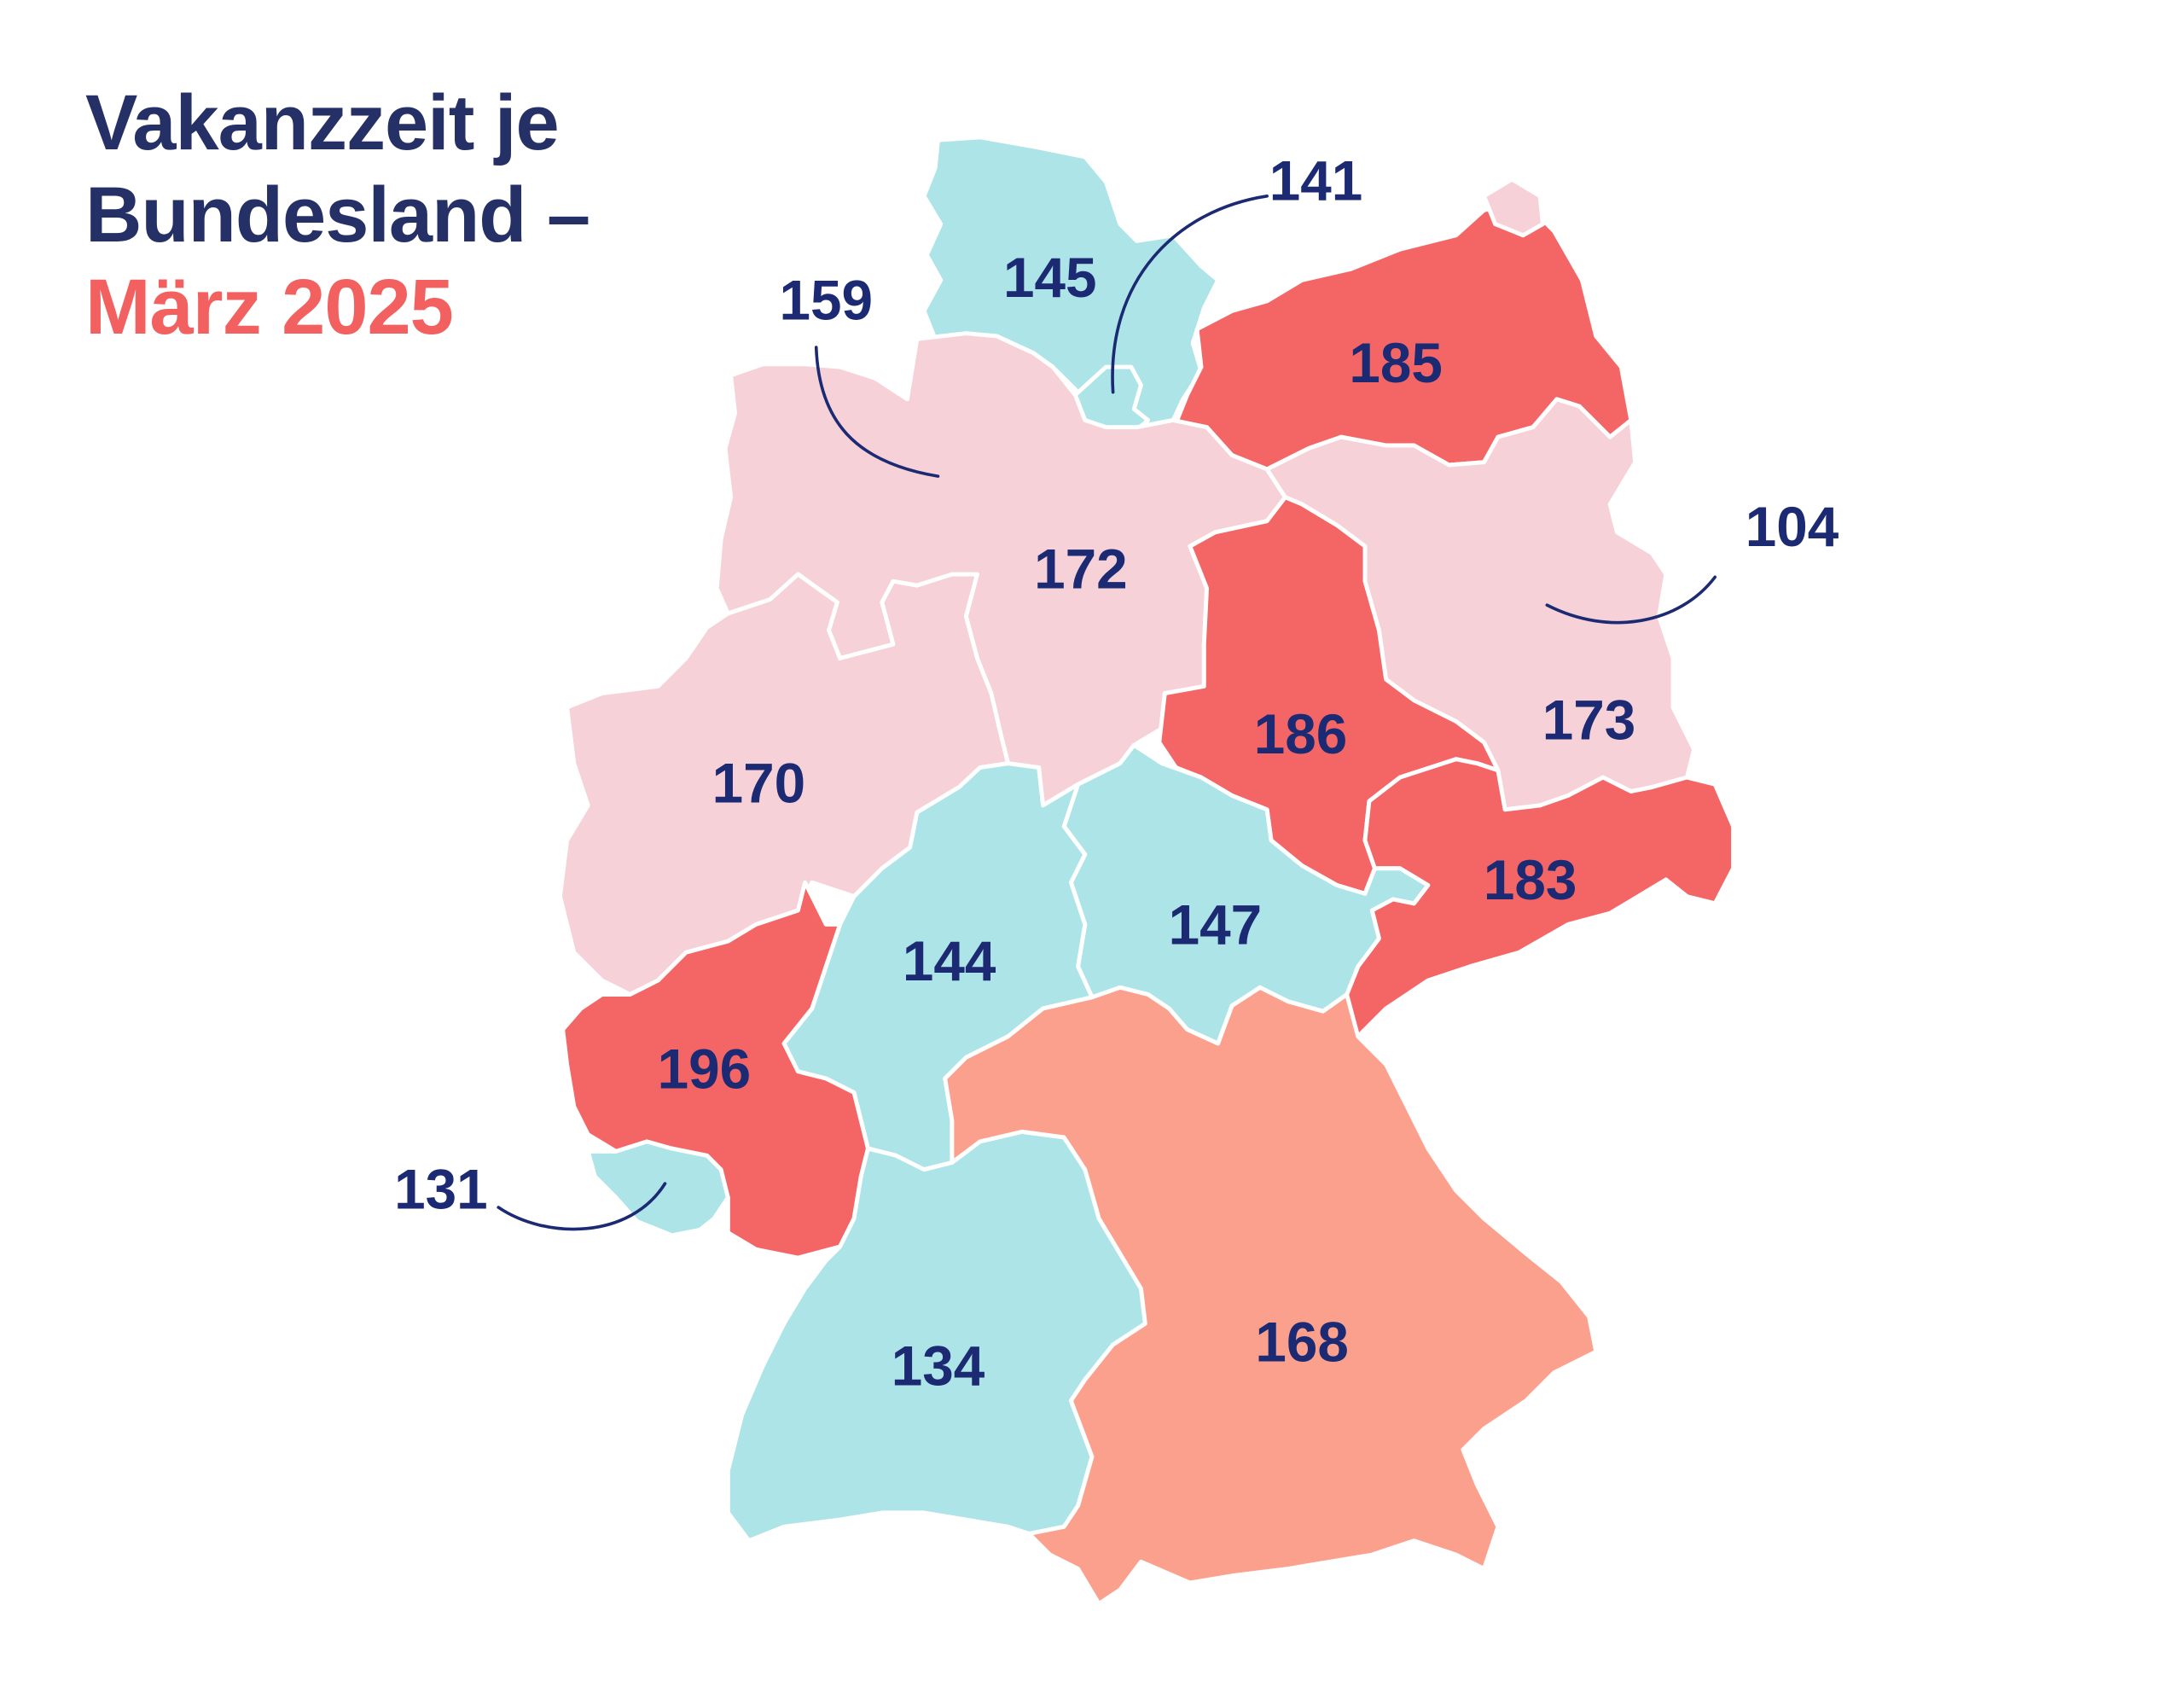 This screenshot has height=1692, width=2184. I want to click on label-sachsen: 183, so click(1531, 880).